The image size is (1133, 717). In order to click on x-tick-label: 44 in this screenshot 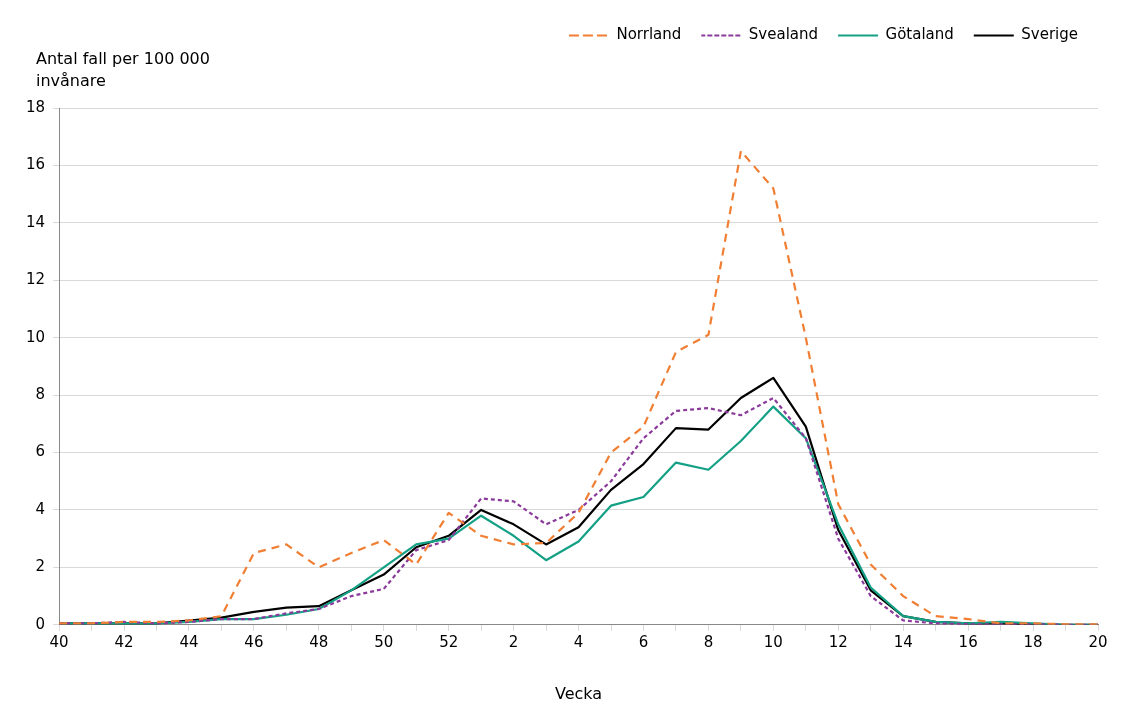, I will do `click(189, 641)`.